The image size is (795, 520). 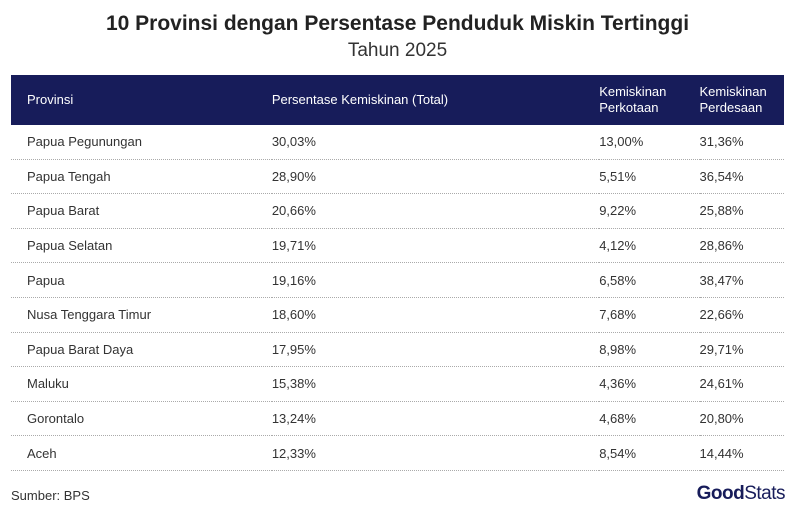 What do you see at coordinates (633, 99) in the screenshot?
I see `header-perkotaan-label: Kemiskinan Perkotaan` at bounding box center [633, 99].